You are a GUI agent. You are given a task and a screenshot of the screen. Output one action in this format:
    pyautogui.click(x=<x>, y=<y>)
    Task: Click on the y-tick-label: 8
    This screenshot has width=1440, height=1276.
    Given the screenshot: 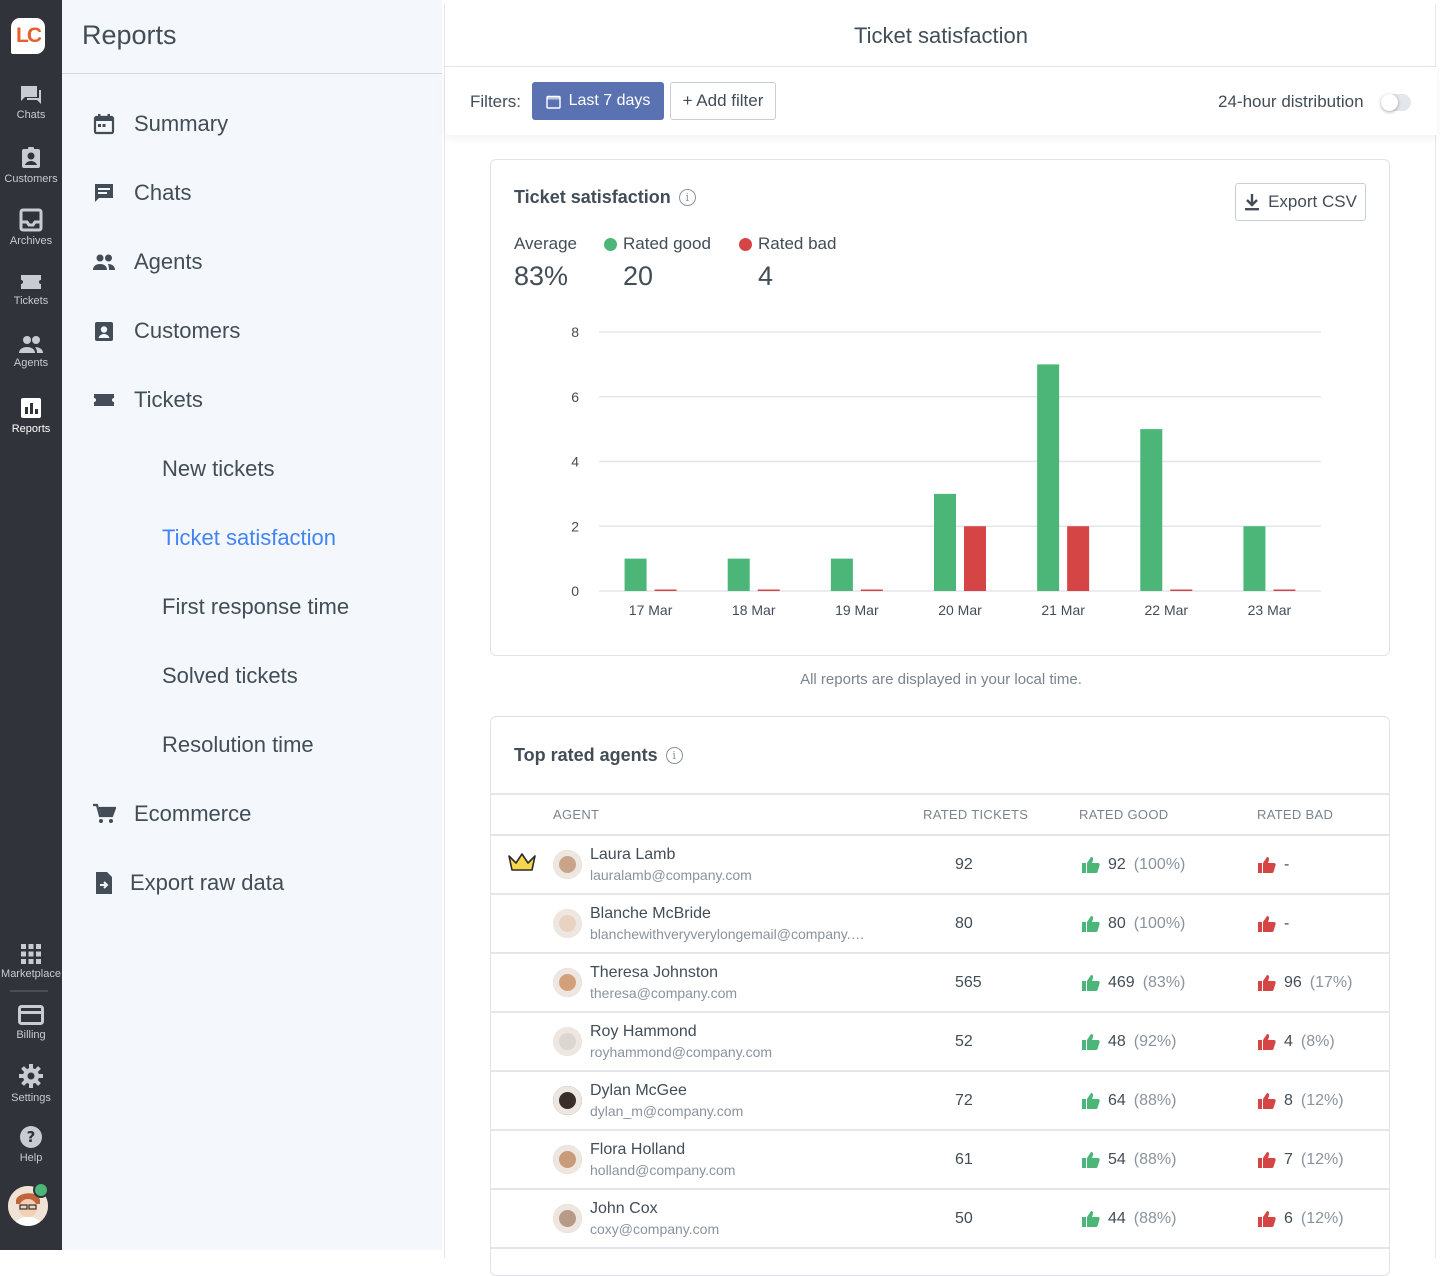 What is the action you would take?
    pyautogui.click(x=575, y=332)
    